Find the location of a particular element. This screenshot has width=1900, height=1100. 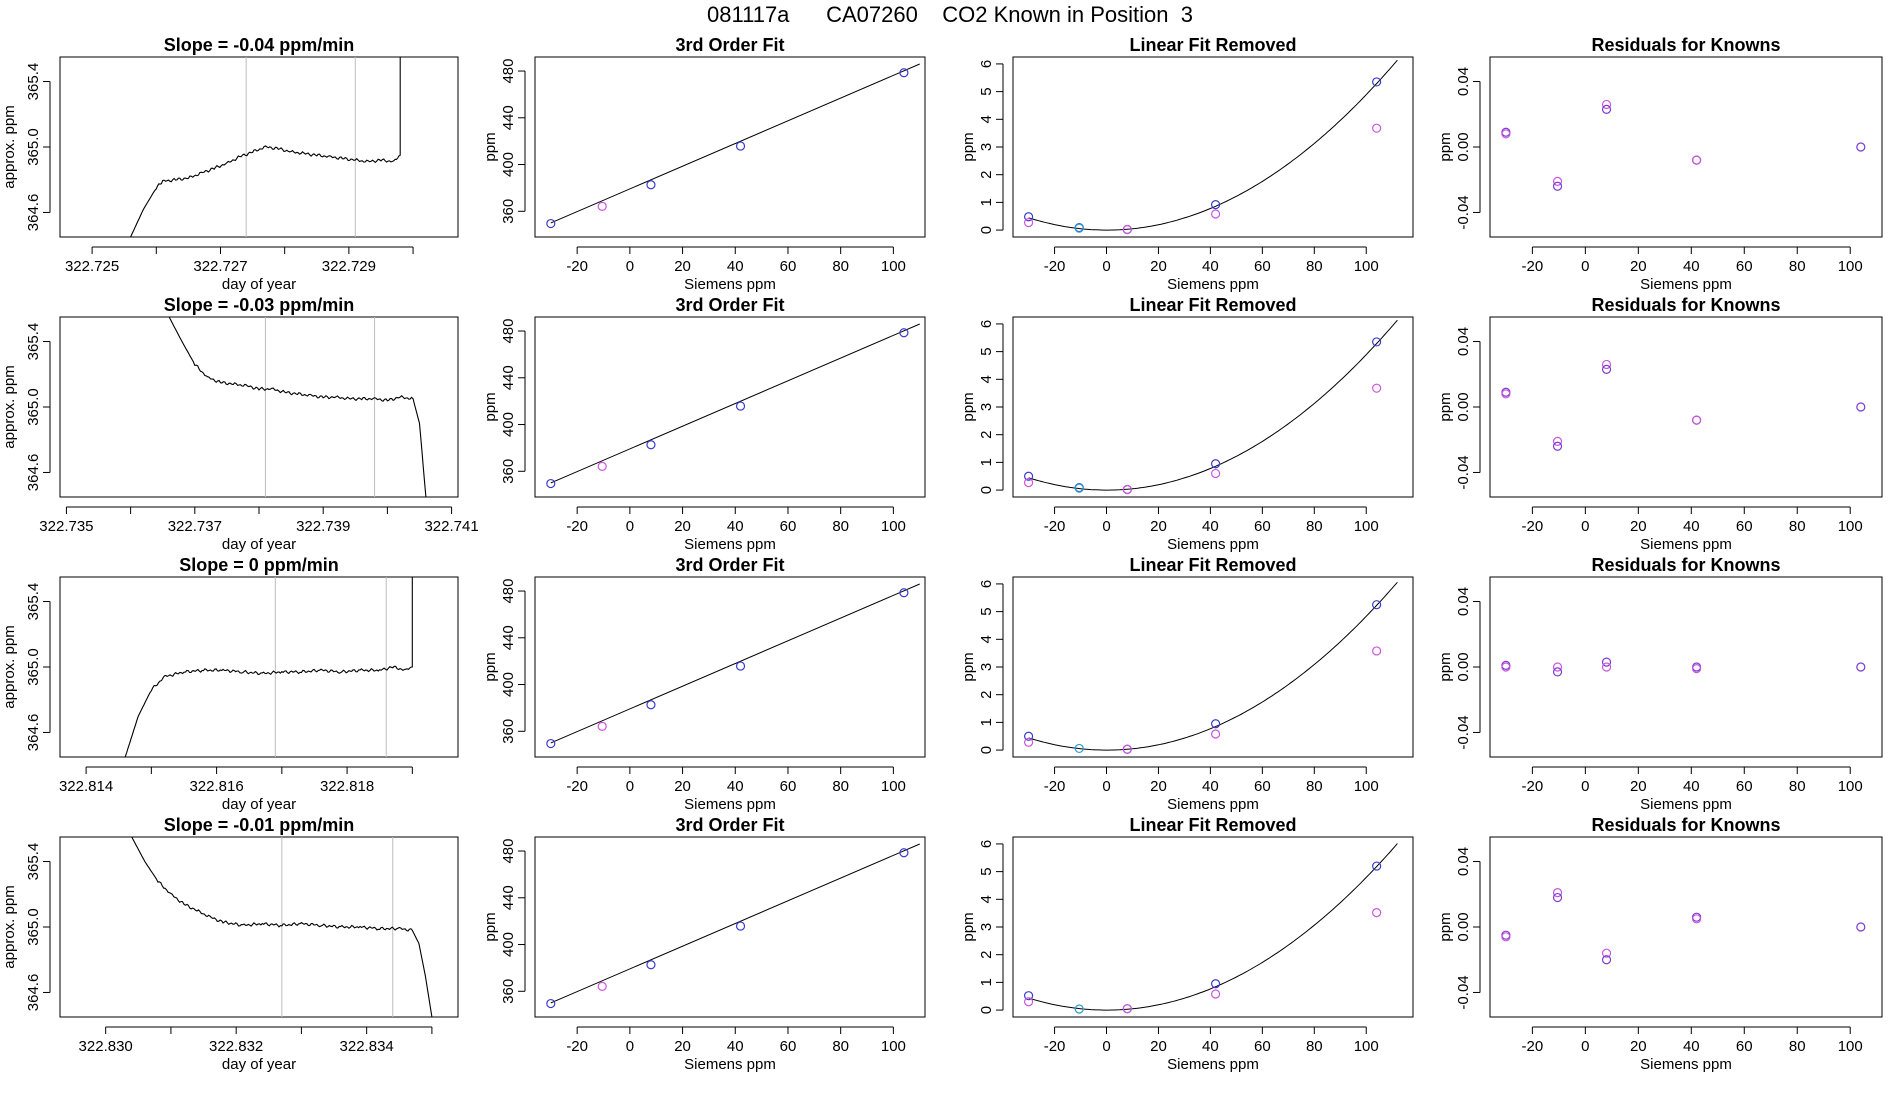

y-tick-label: 365.4 is located at coordinates (33, 862).